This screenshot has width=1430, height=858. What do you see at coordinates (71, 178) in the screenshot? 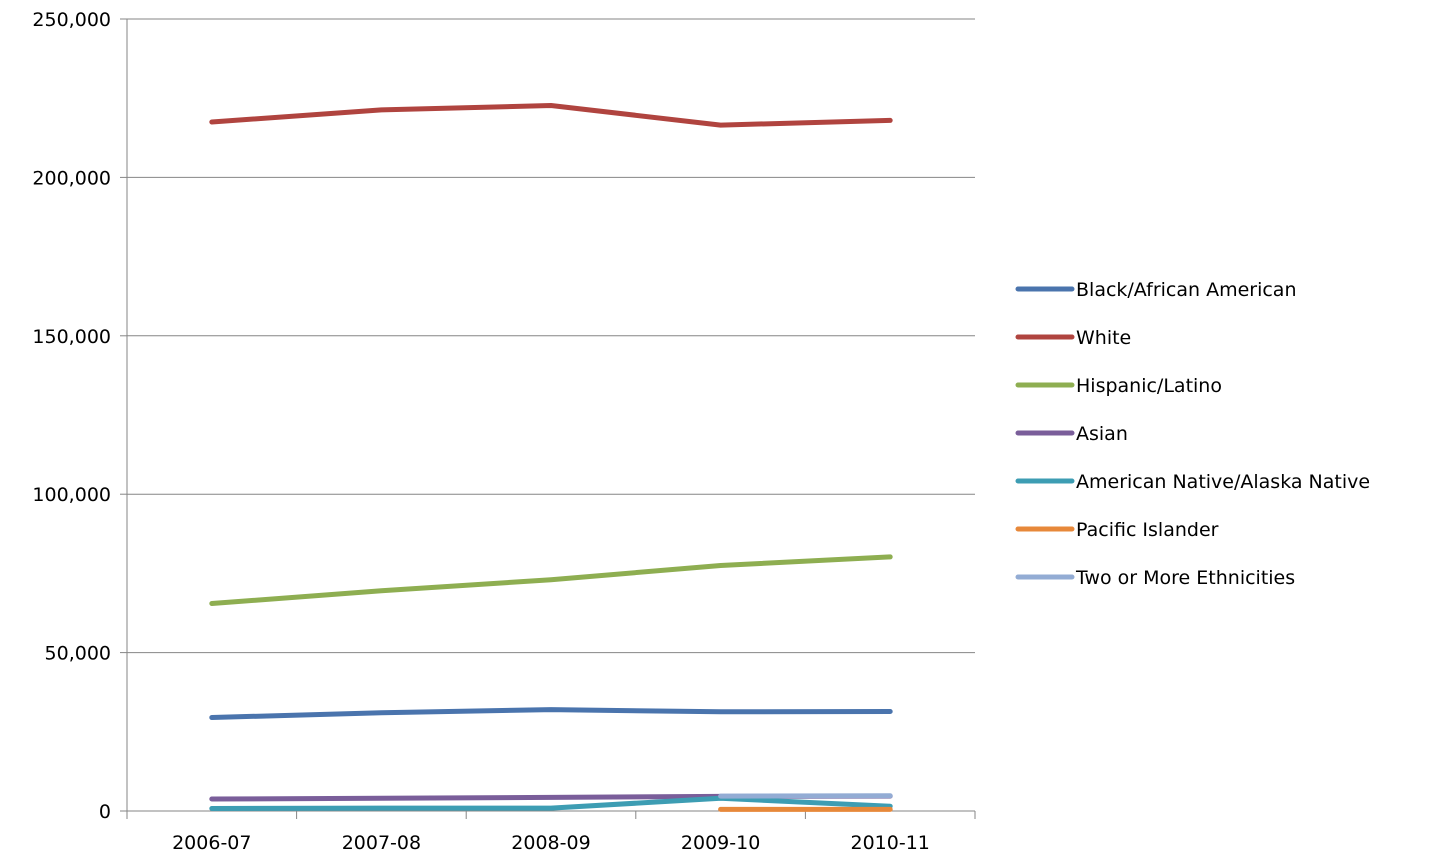
I see `y-tick-label: 200,000` at bounding box center [71, 178].